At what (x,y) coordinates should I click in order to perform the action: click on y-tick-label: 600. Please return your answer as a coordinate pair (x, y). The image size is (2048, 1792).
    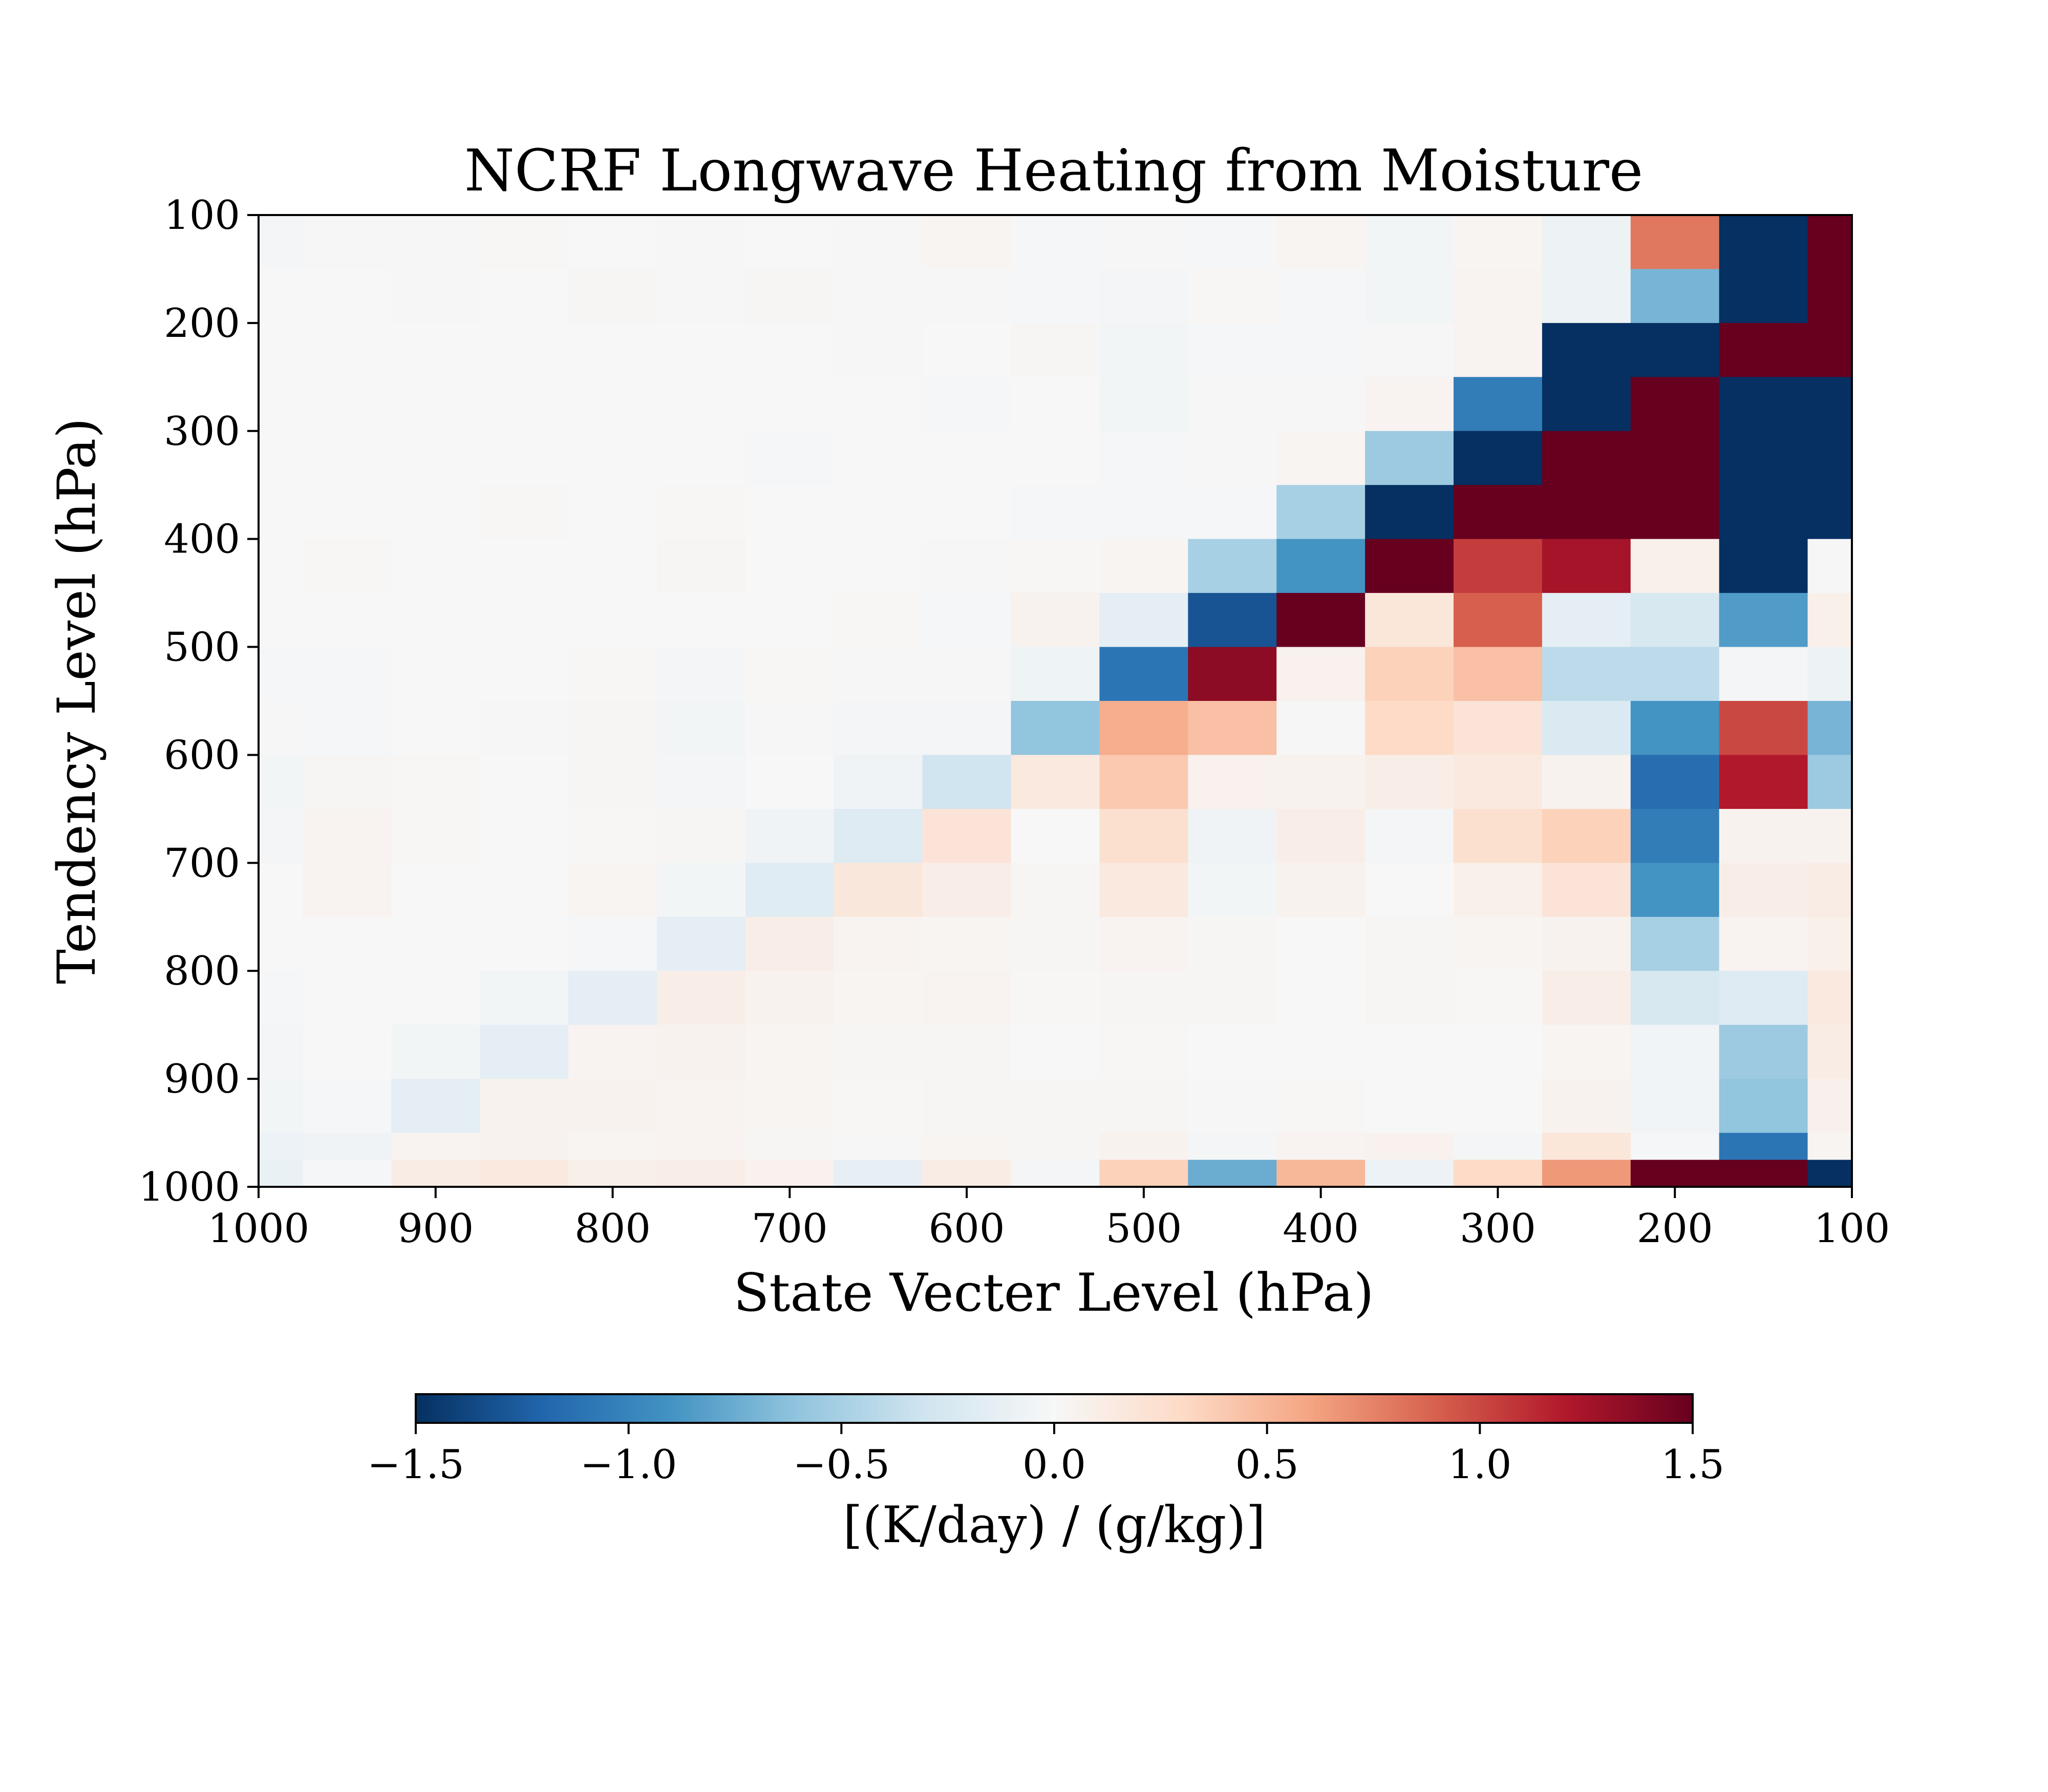
    Looking at the image, I should click on (202, 755).